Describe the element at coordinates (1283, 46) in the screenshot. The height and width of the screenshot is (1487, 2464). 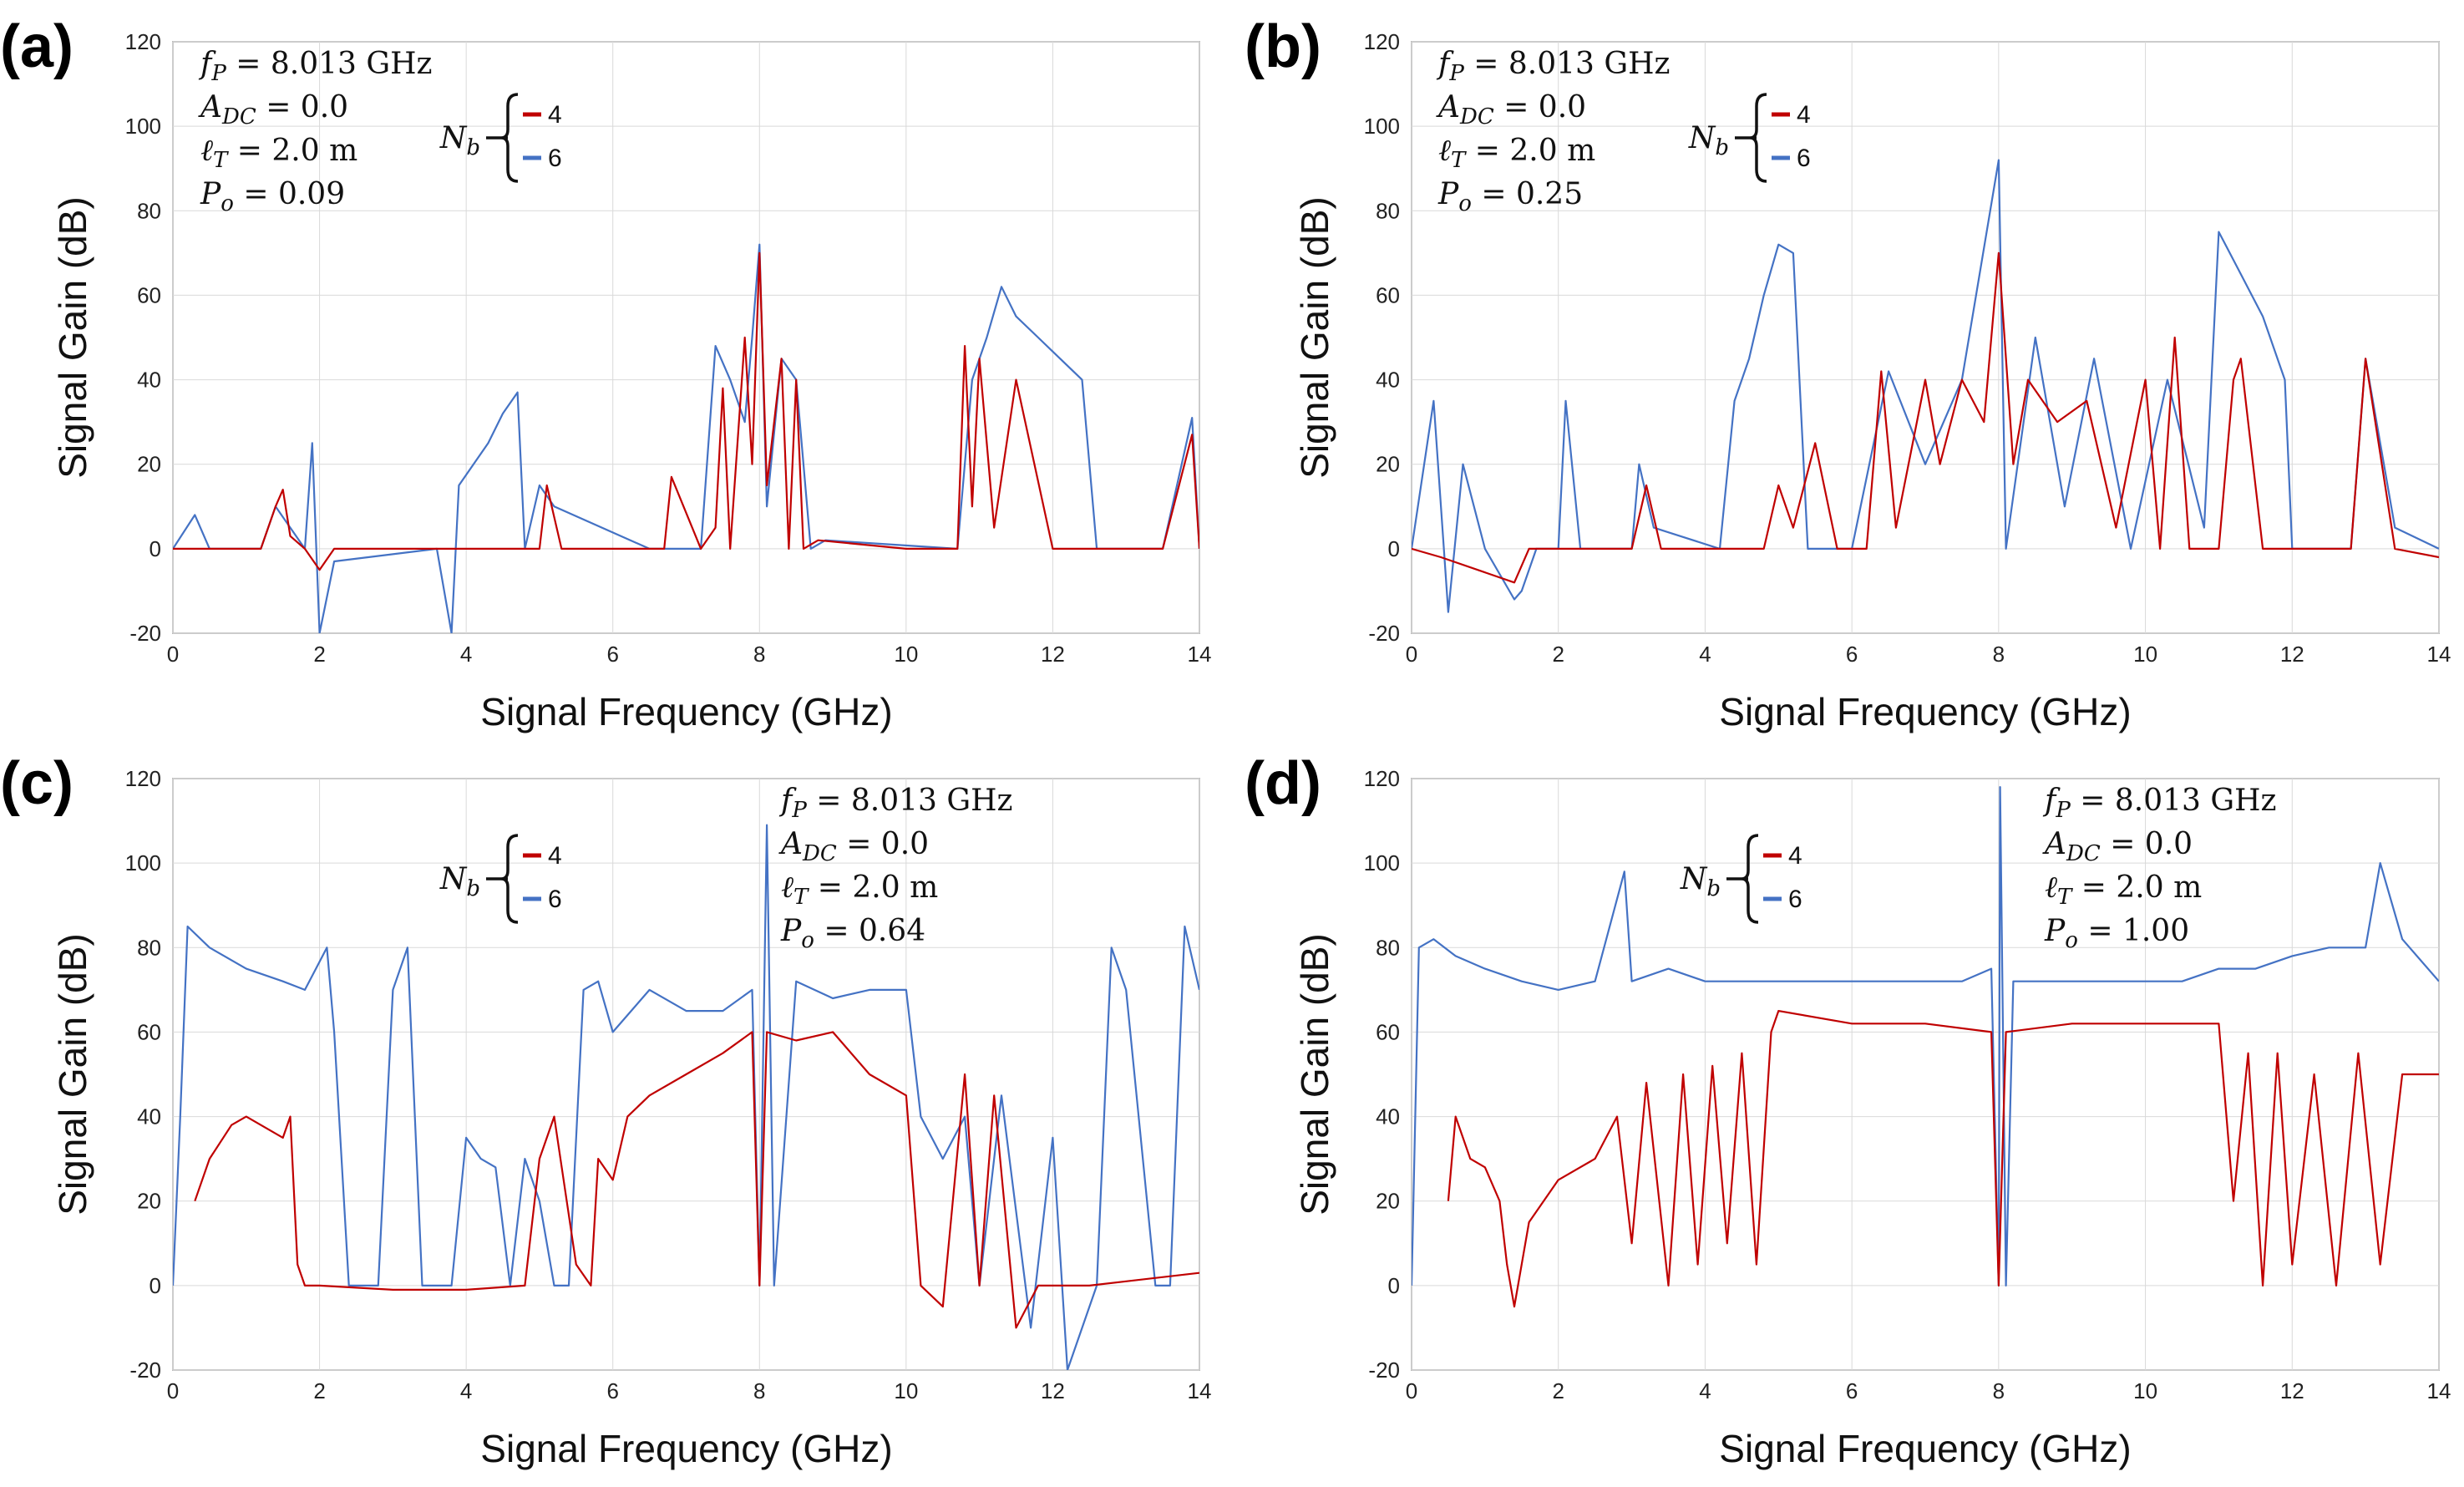
I see `panel-label: (b)` at that location.